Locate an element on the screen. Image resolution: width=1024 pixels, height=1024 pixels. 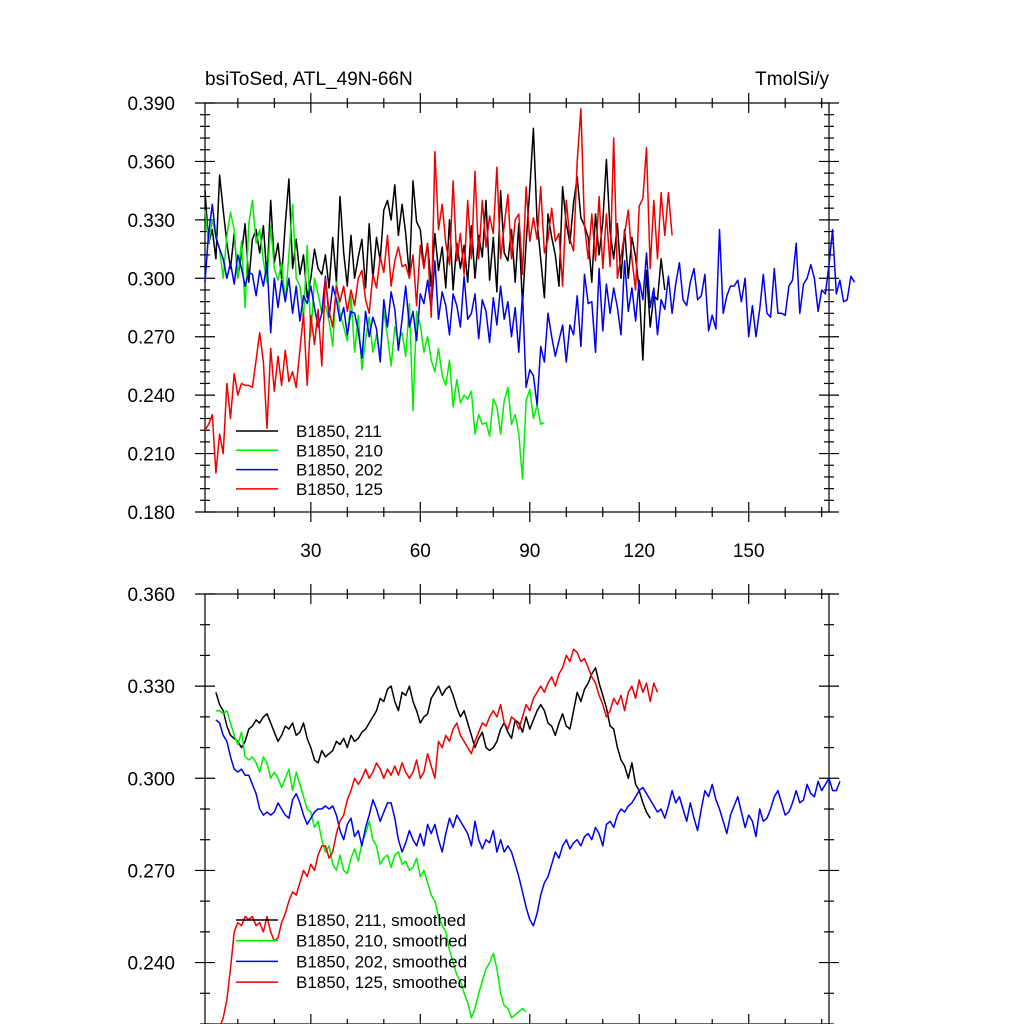
x-tick-label: 120 is located at coordinates (639, 551).